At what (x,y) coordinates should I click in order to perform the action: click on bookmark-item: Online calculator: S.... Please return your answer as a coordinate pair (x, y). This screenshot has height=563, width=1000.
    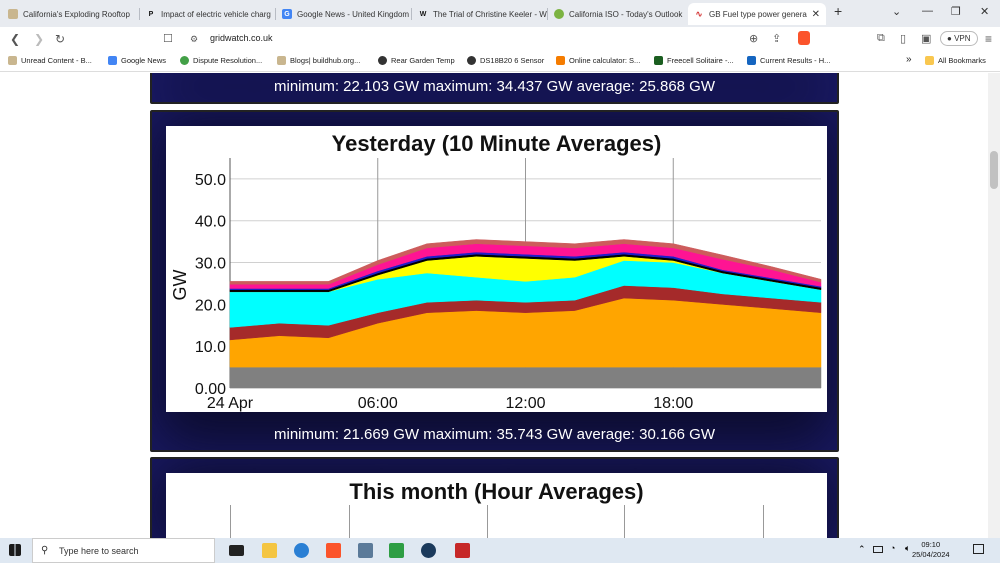
    Looking at the image, I should click on (598, 60).